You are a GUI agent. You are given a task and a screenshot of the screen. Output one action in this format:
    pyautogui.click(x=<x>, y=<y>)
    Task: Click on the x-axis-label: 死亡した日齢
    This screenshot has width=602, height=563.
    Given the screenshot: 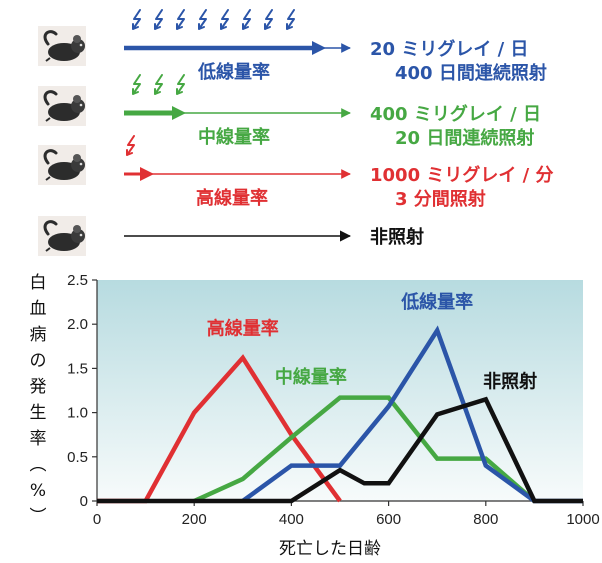 What is the action you would take?
    pyautogui.click(x=330, y=549)
    